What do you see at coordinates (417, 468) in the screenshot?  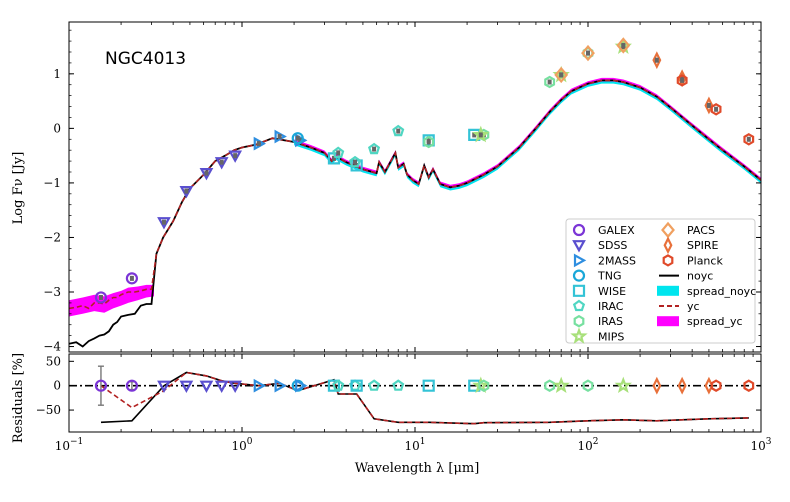 I see `x-axis-label: Wavelength λ [μm]` at bounding box center [417, 468].